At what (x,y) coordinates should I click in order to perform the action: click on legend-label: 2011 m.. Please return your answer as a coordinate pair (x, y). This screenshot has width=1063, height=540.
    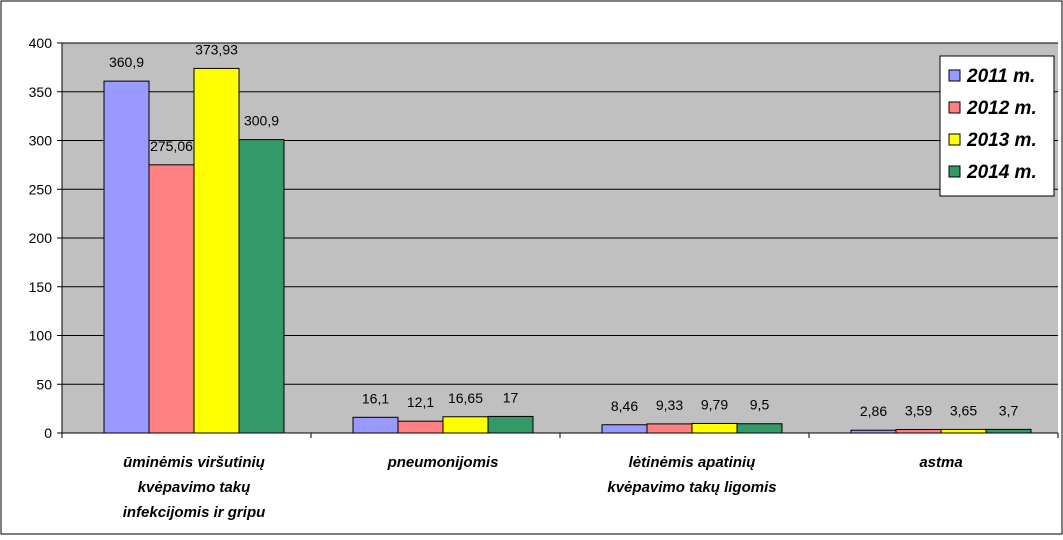
    Looking at the image, I should click on (1000, 76).